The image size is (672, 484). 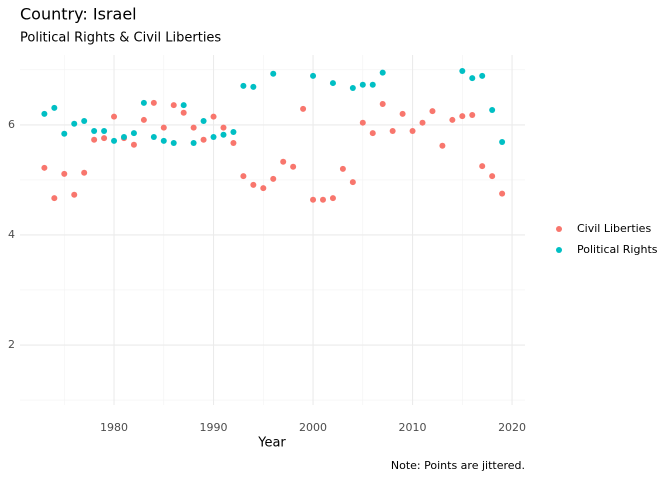 What do you see at coordinates (120, 38) in the screenshot?
I see `chart-subtitle: Political Rights & Civil Liberties` at bounding box center [120, 38].